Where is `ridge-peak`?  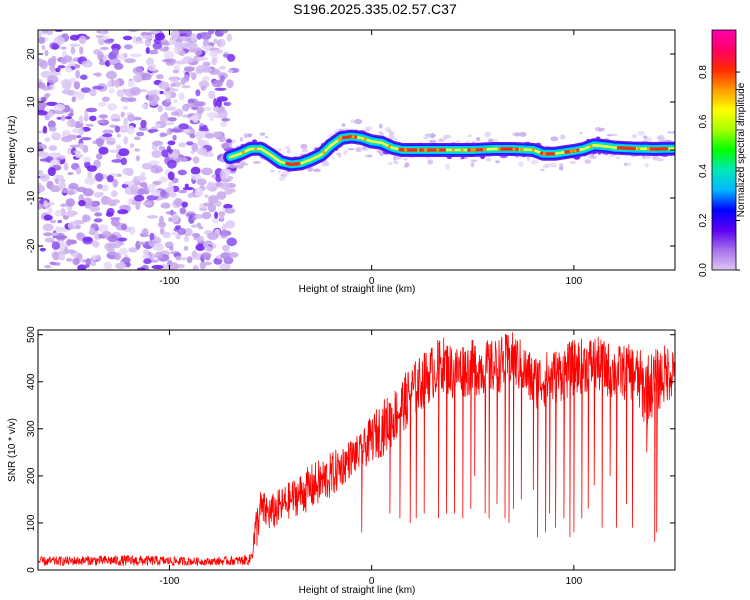
ridge-peak is located at coordinates (626, 148).